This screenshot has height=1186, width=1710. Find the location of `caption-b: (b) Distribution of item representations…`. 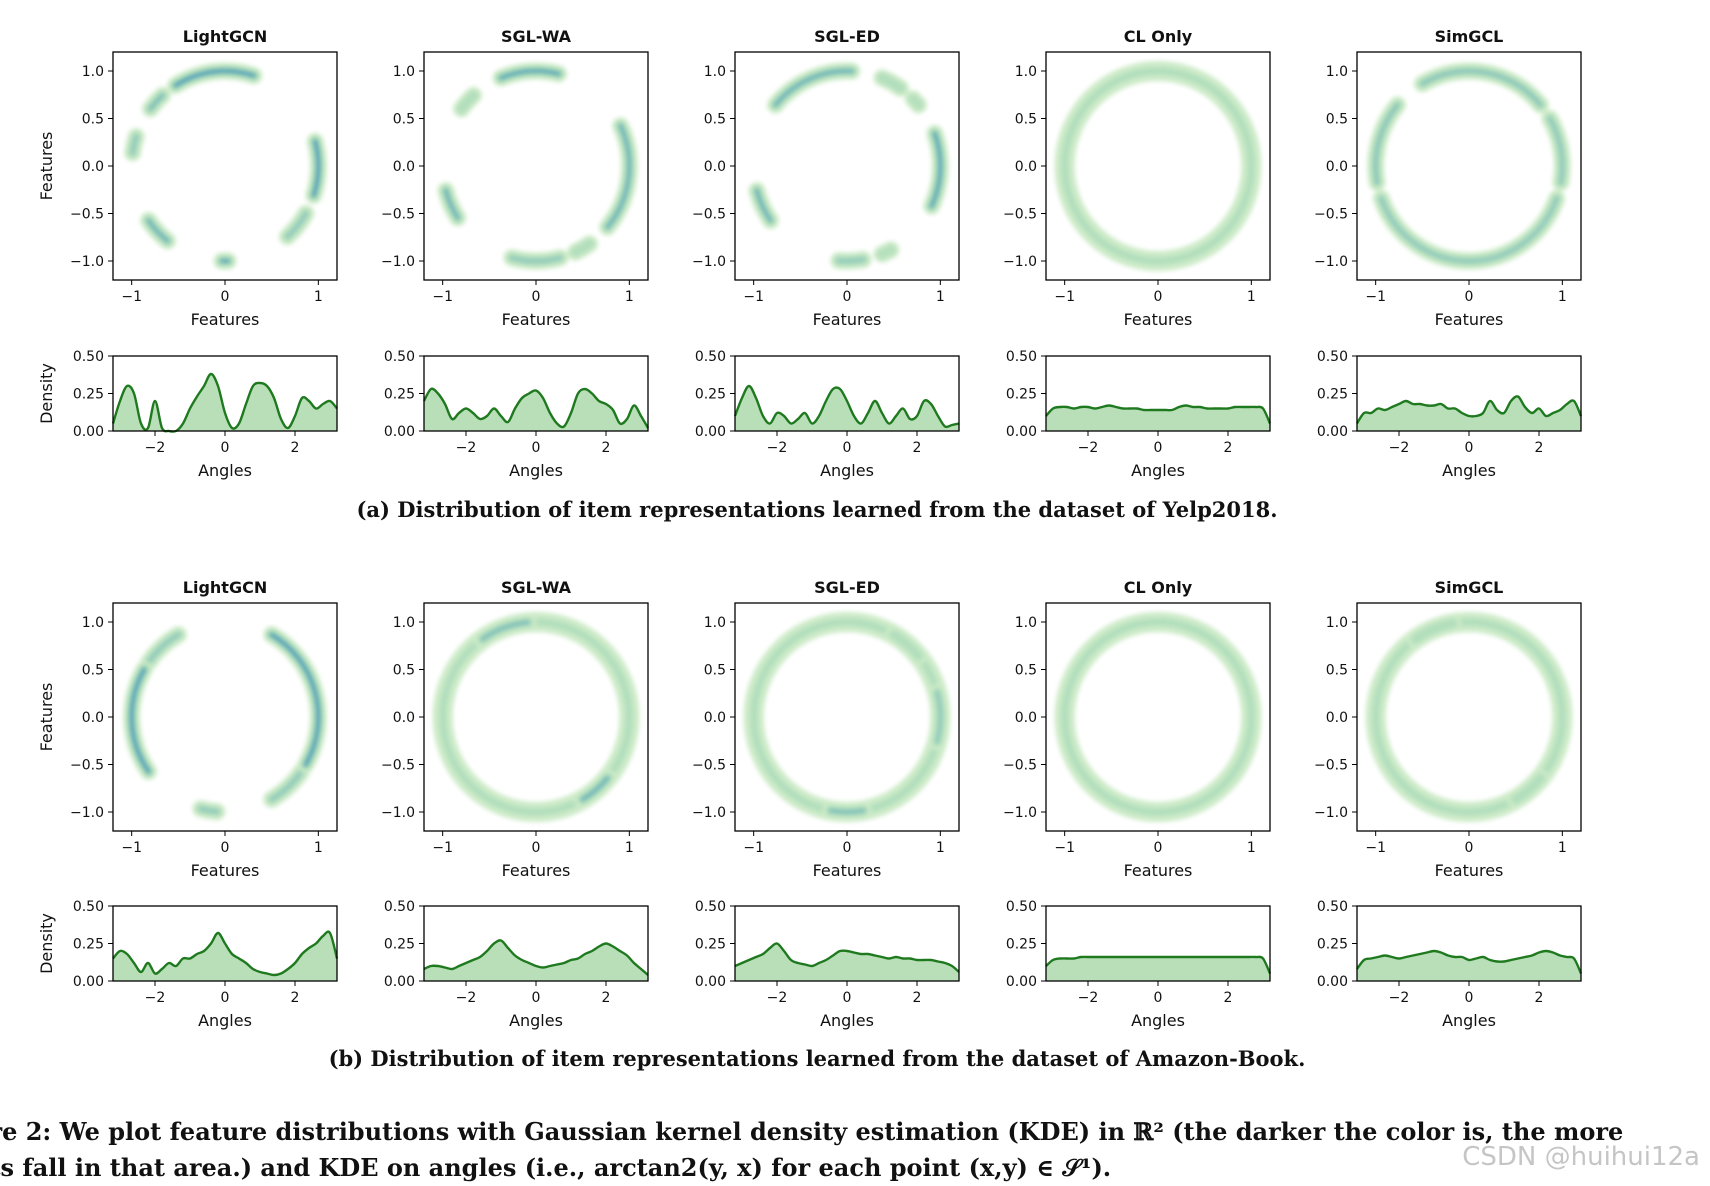

caption-b: (b) Distribution of item representations… is located at coordinates (817, 1058).